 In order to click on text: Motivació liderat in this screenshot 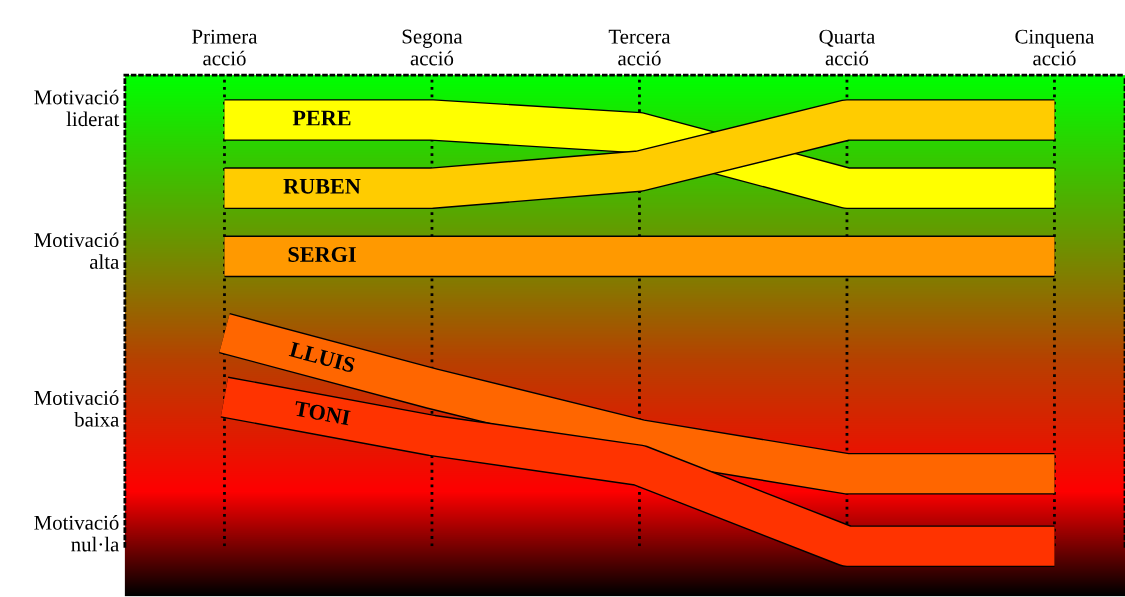, I will do `click(77, 108)`.